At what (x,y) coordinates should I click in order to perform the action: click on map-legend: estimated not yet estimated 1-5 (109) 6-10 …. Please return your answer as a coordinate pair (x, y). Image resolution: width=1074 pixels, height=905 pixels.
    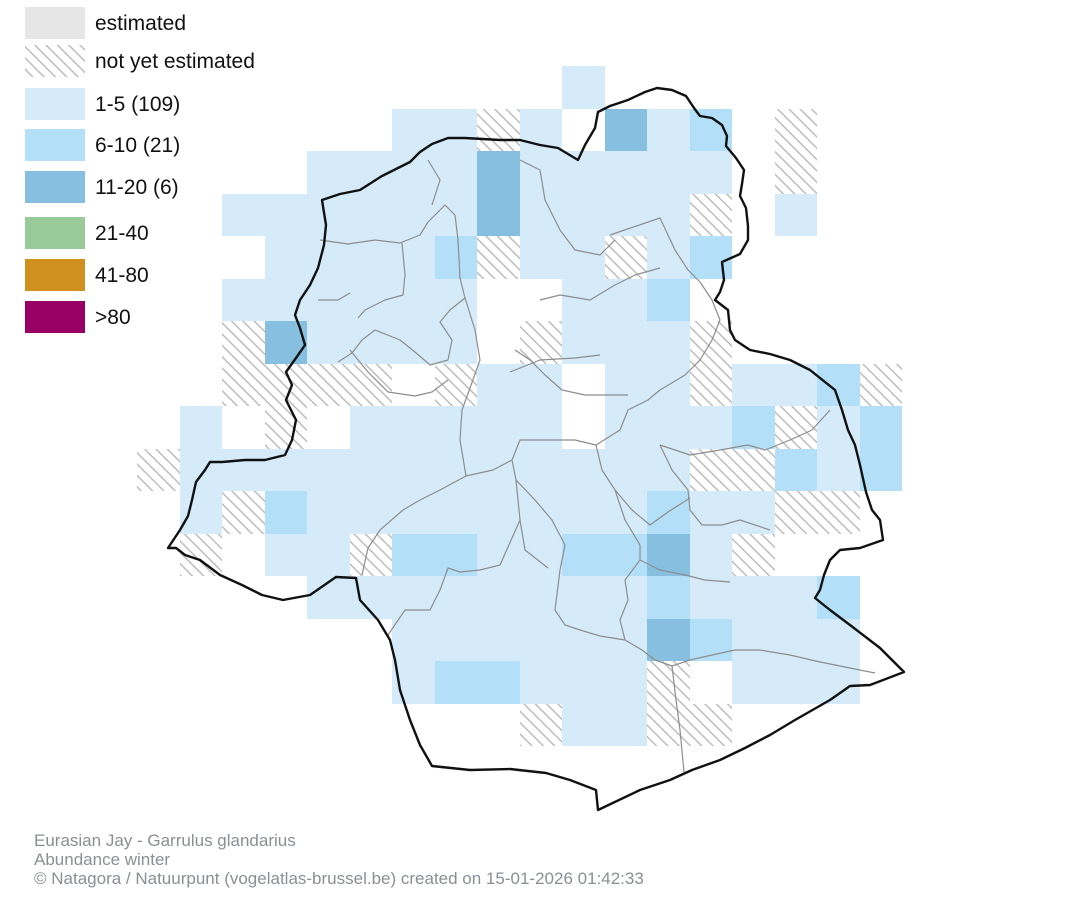
    Looking at the image, I should click on (140, 170).